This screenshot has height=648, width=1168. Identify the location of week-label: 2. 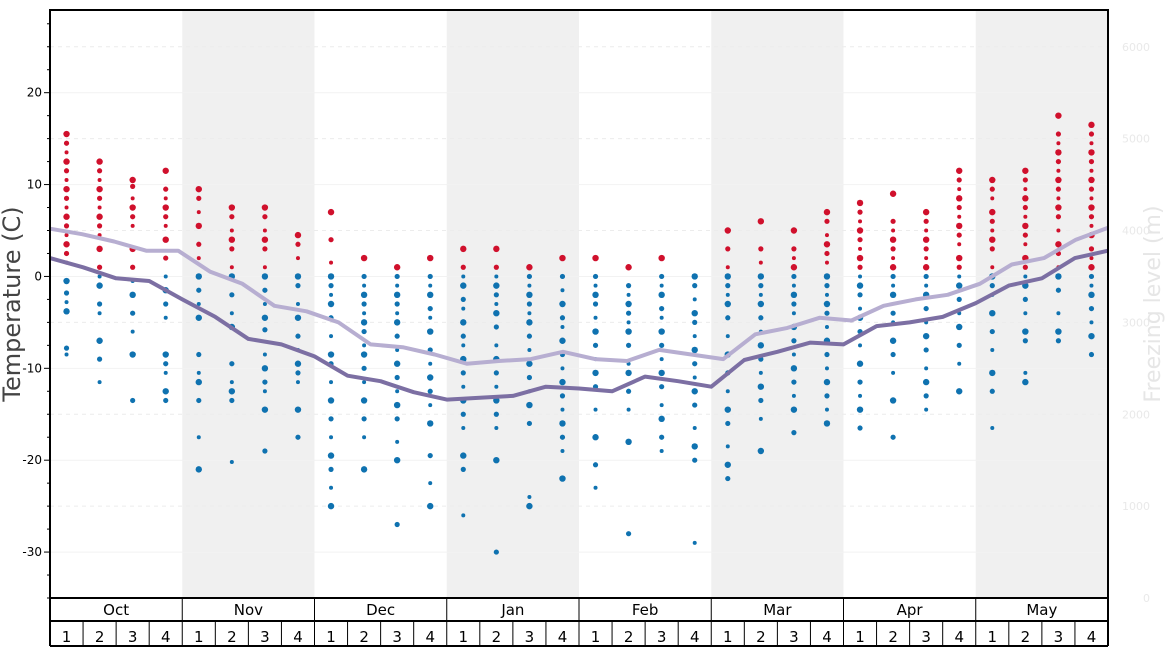
(100, 637).